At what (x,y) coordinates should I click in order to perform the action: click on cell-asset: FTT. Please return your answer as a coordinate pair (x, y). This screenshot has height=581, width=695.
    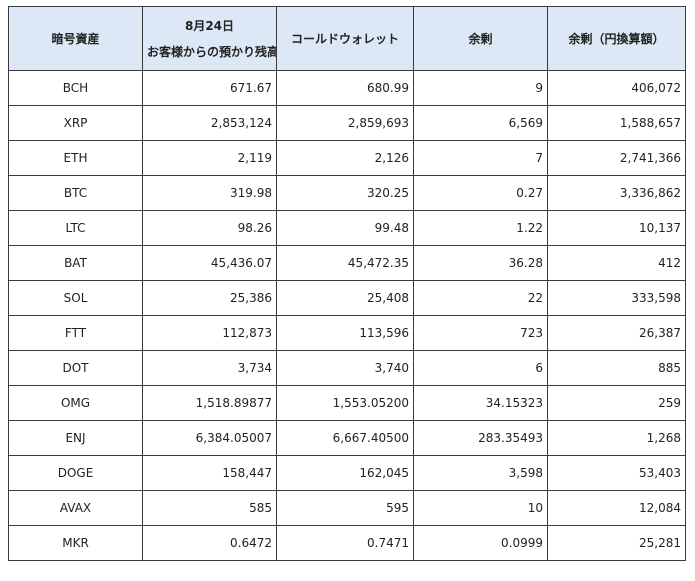
    Looking at the image, I should click on (75, 333).